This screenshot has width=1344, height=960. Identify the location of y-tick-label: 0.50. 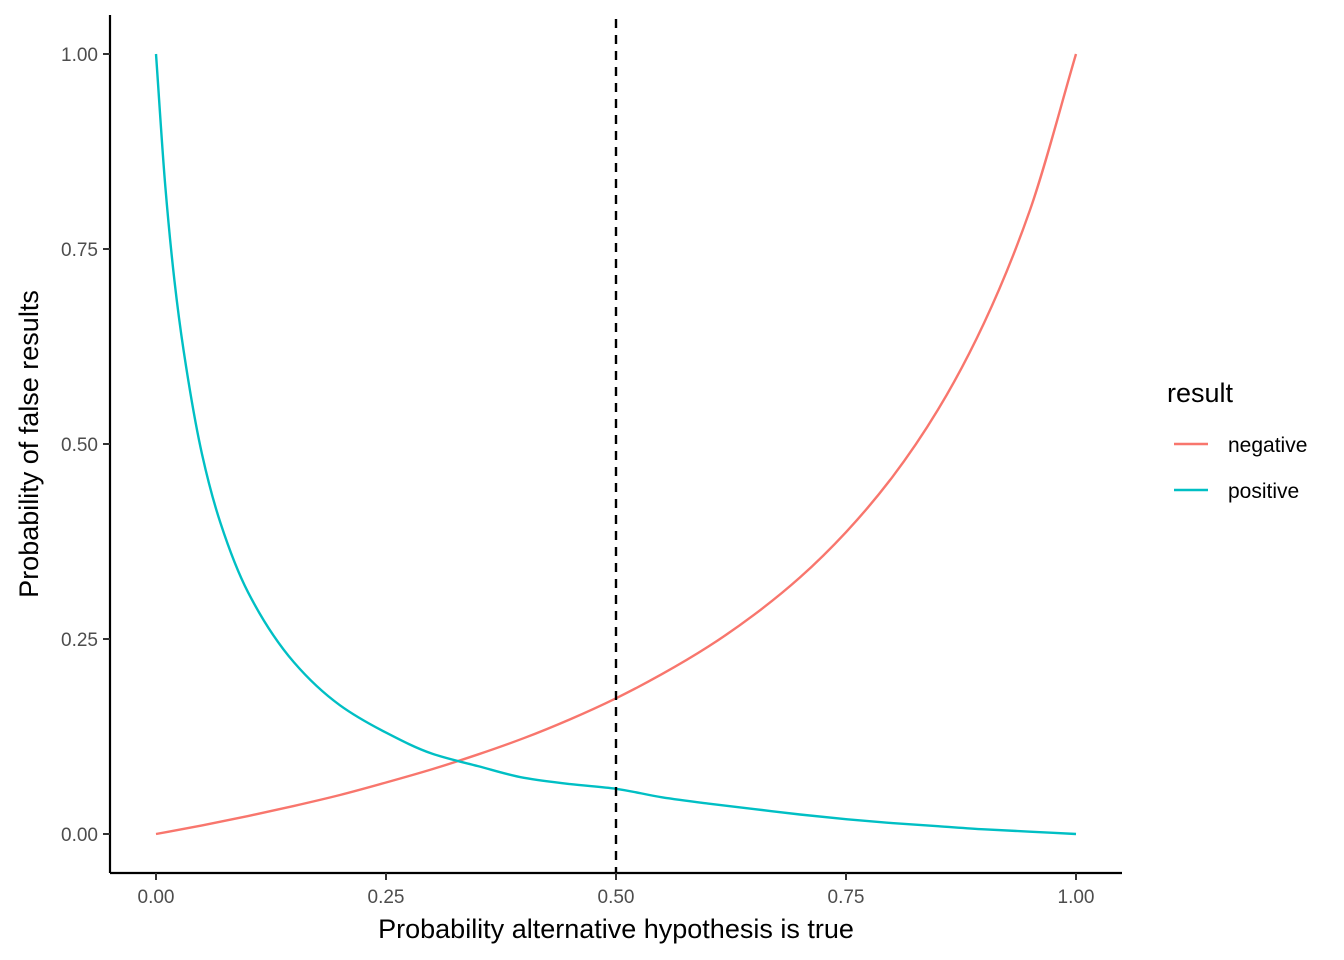
(79, 445).